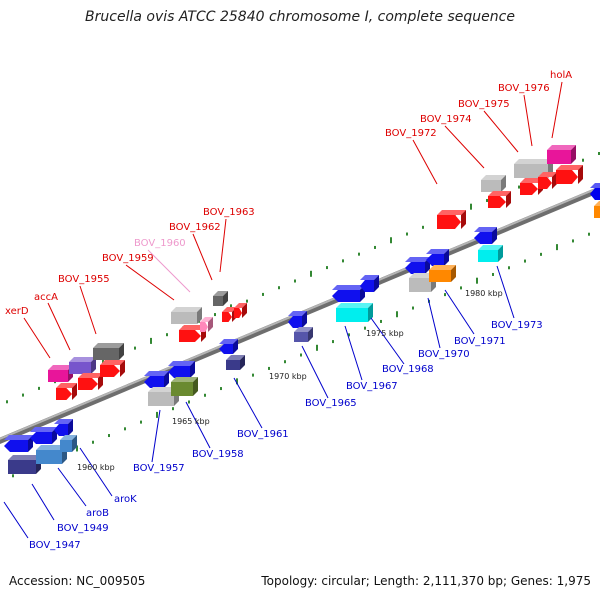 This screenshot has width=600, height=600. Describe the element at coordinates (195, 227) in the screenshot. I see `gene-label-BOV_1962: BOV_1962` at that location.